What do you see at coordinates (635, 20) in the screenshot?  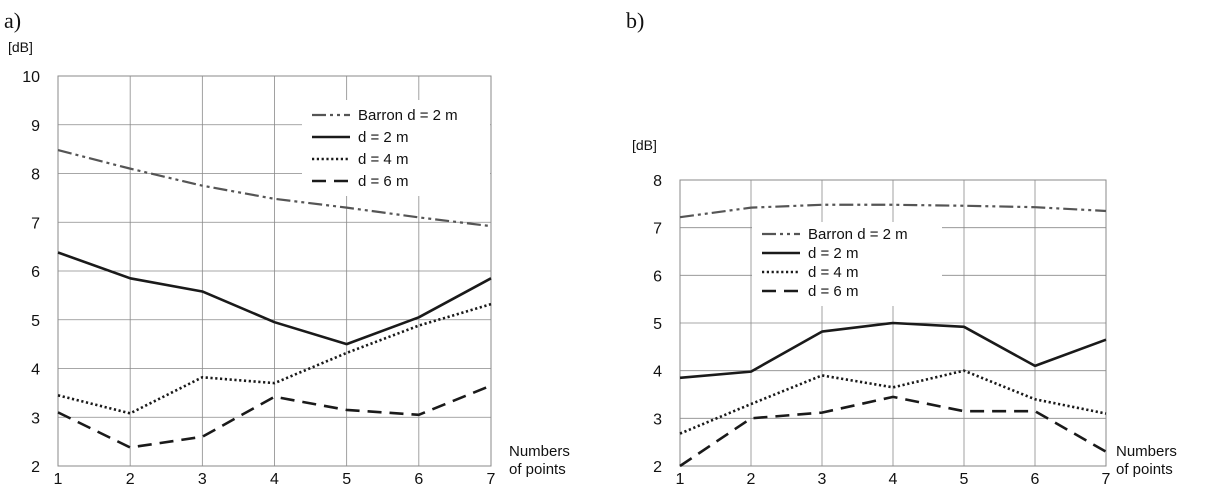 I see `panel-b-label: b)` at bounding box center [635, 20].